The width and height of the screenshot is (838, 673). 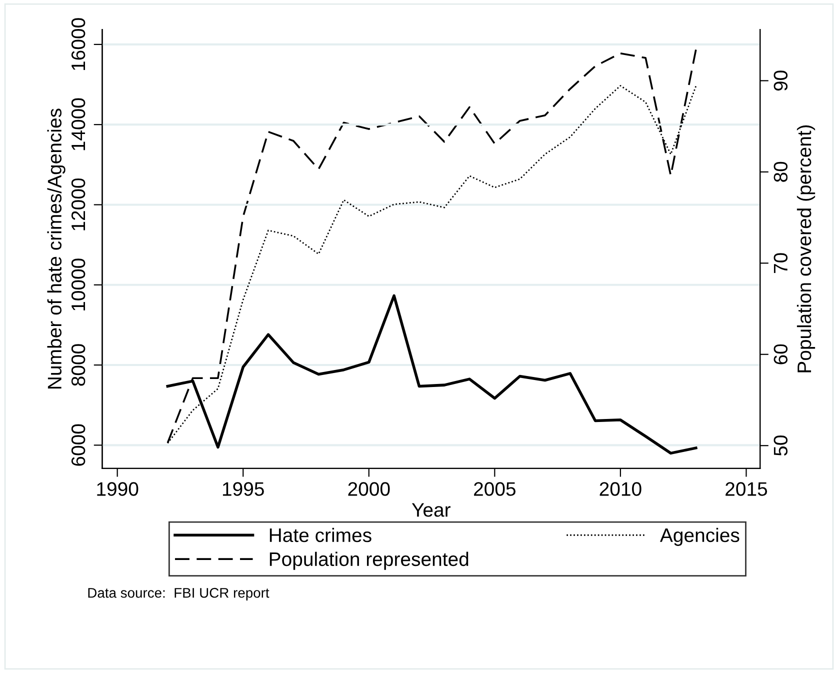 I want to click on y-axis-title: Number of hate crimes/Agencies, so click(x=56, y=248).